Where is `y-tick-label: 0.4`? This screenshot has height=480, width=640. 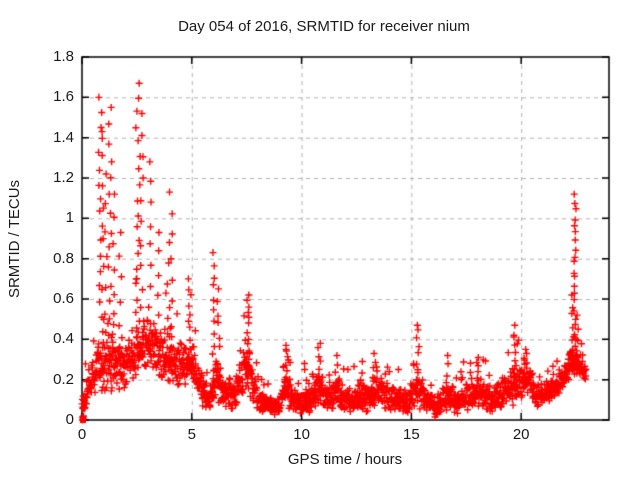 y-tick-label: 0.4 is located at coordinates (63, 339).